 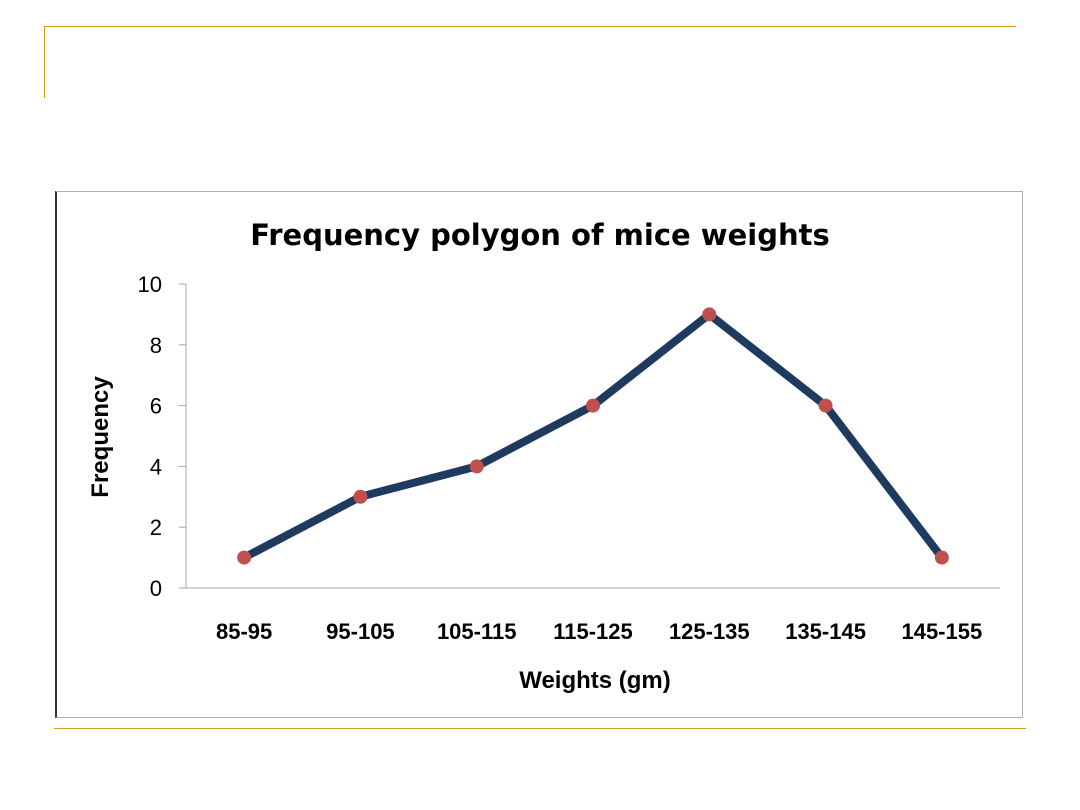 What do you see at coordinates (540, 728) in the screenshot?
I see `slide-accent-line-bottom` at bounding box center [540, 728].